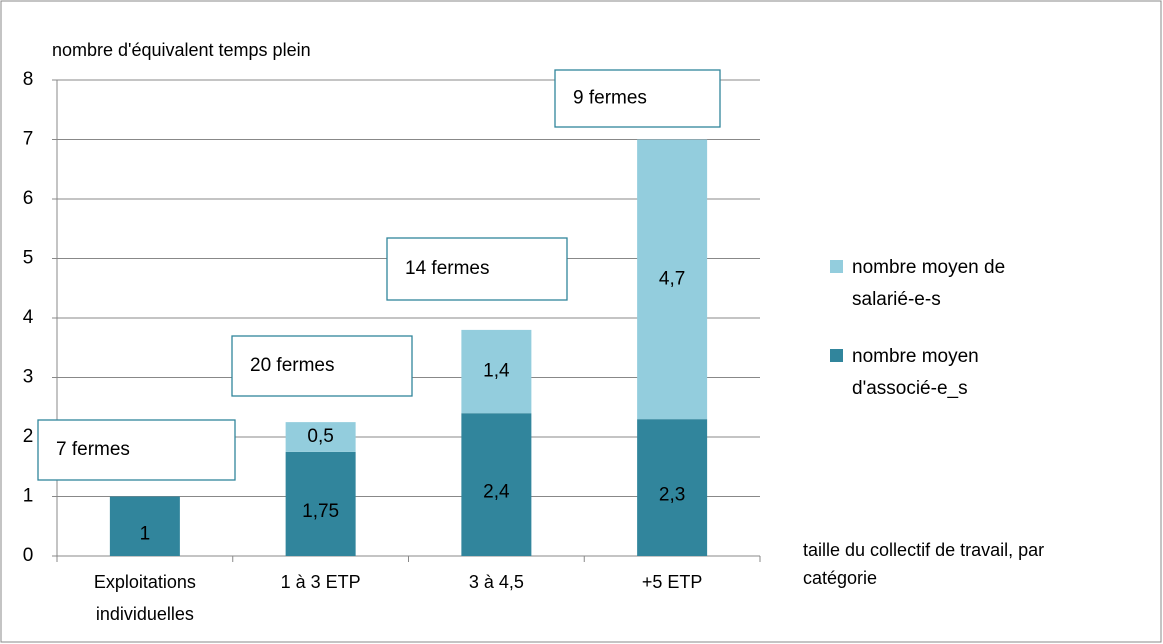 This screenshot has width=1163, height=644. I want to click on data-label: 2,3, so click(672, 495).